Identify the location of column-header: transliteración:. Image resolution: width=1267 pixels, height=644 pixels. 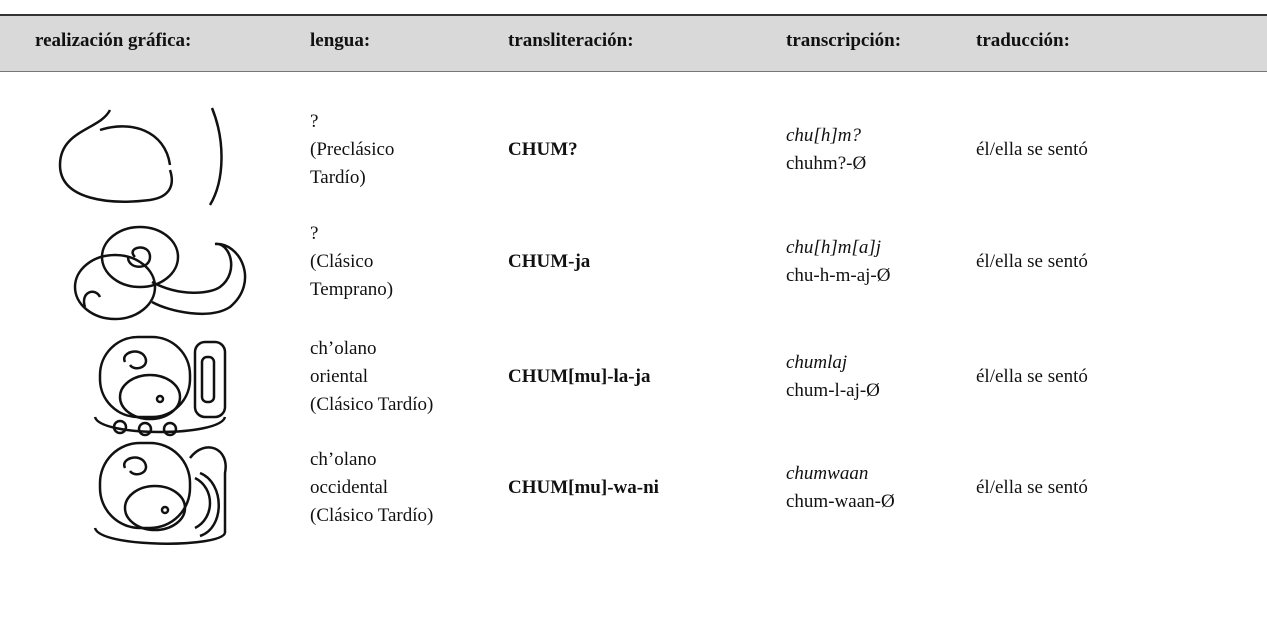
(571, 40).